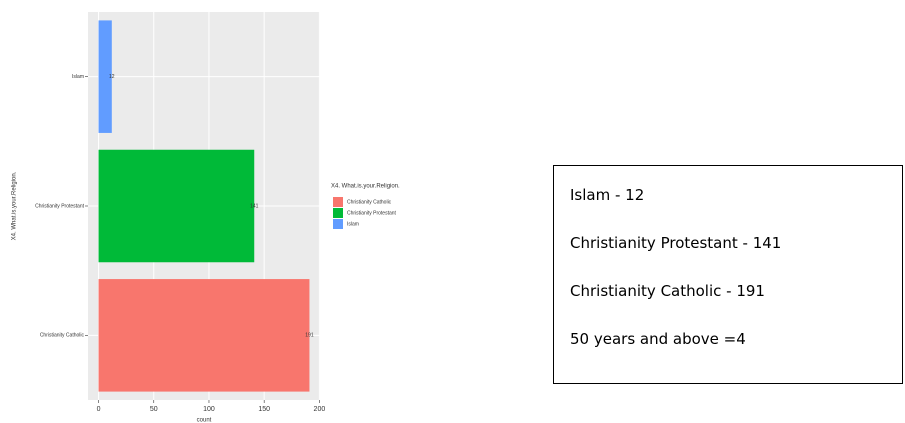  What do you see at coordinates (676, 243) in the screenshot?
I see `text-line: Christianity Protestant - 141` at bounding box center [676, 243].